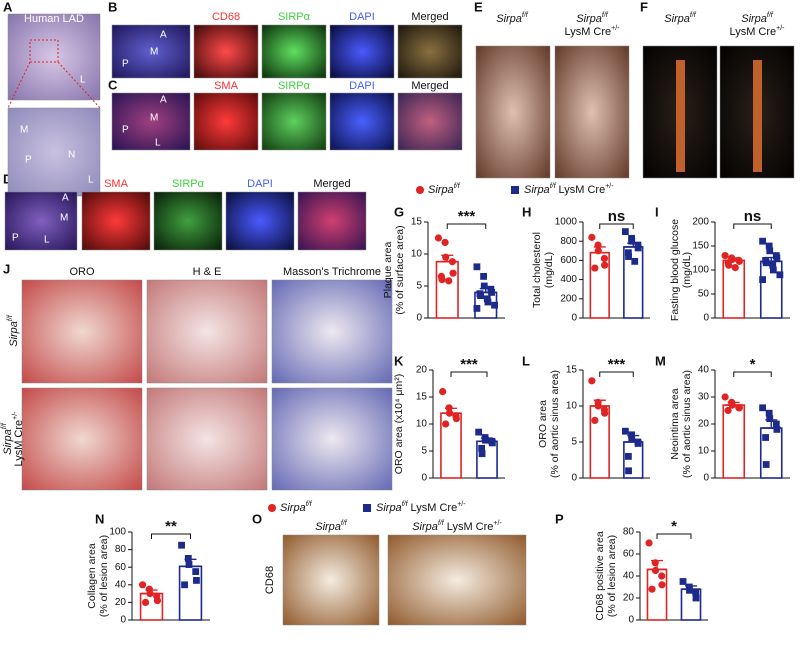 The width and height of the screenshot is (800, 649). What do you see at coordinates (568, 279) in the screenshot?
I see `y-tick-label: 400` at bounding box center [568, 279].